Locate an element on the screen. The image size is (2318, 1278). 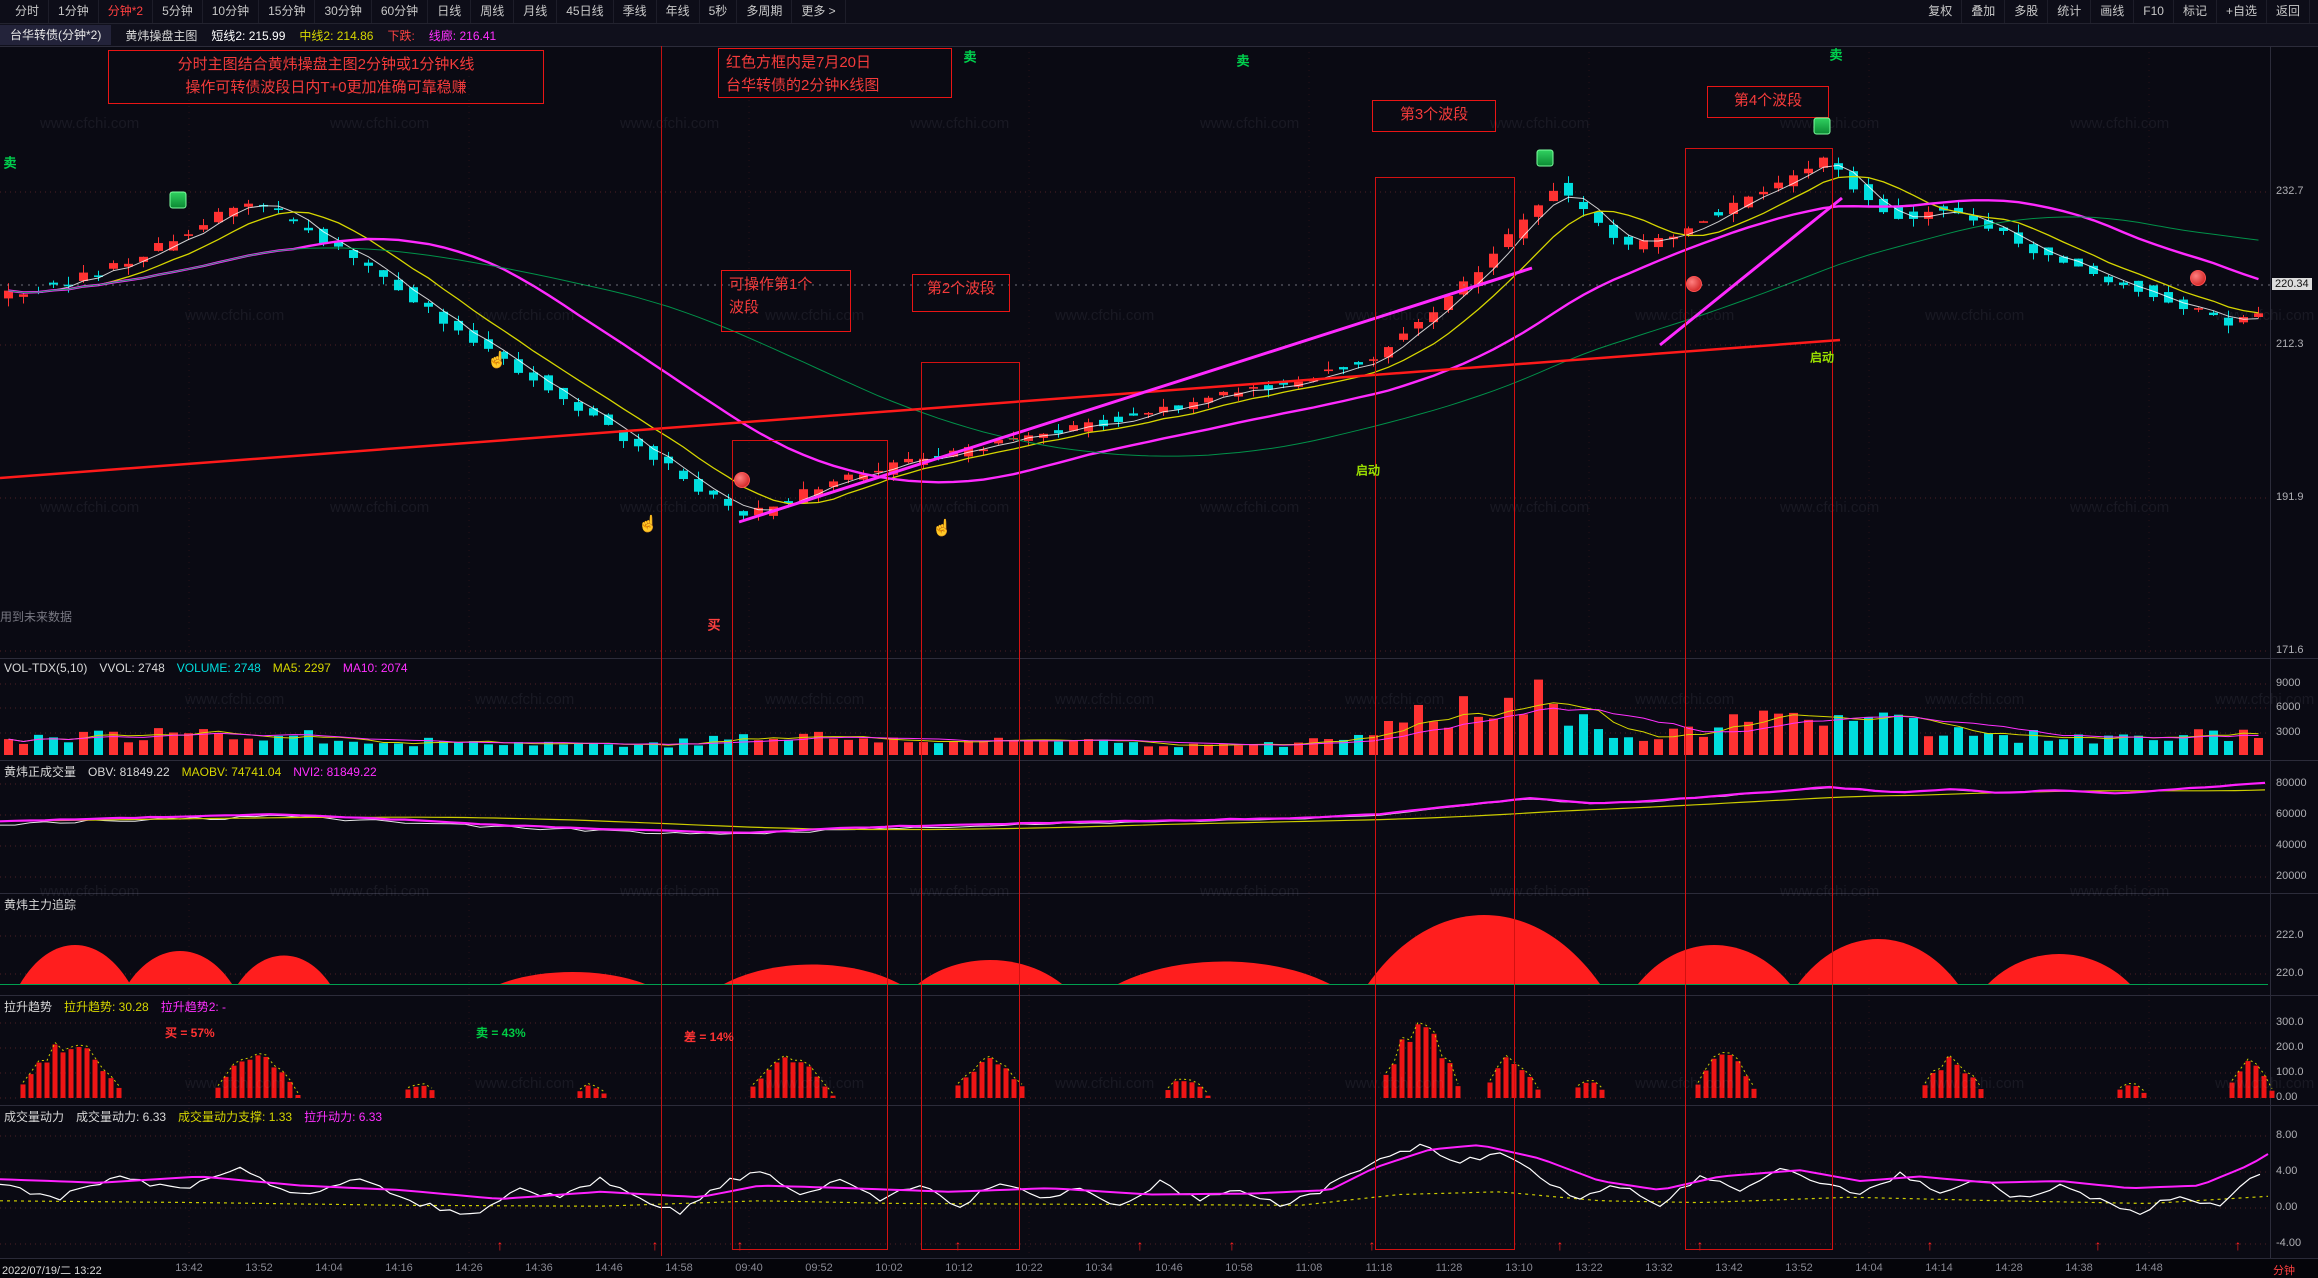
period-button: 45日线 is located at coordinates (585, 11).